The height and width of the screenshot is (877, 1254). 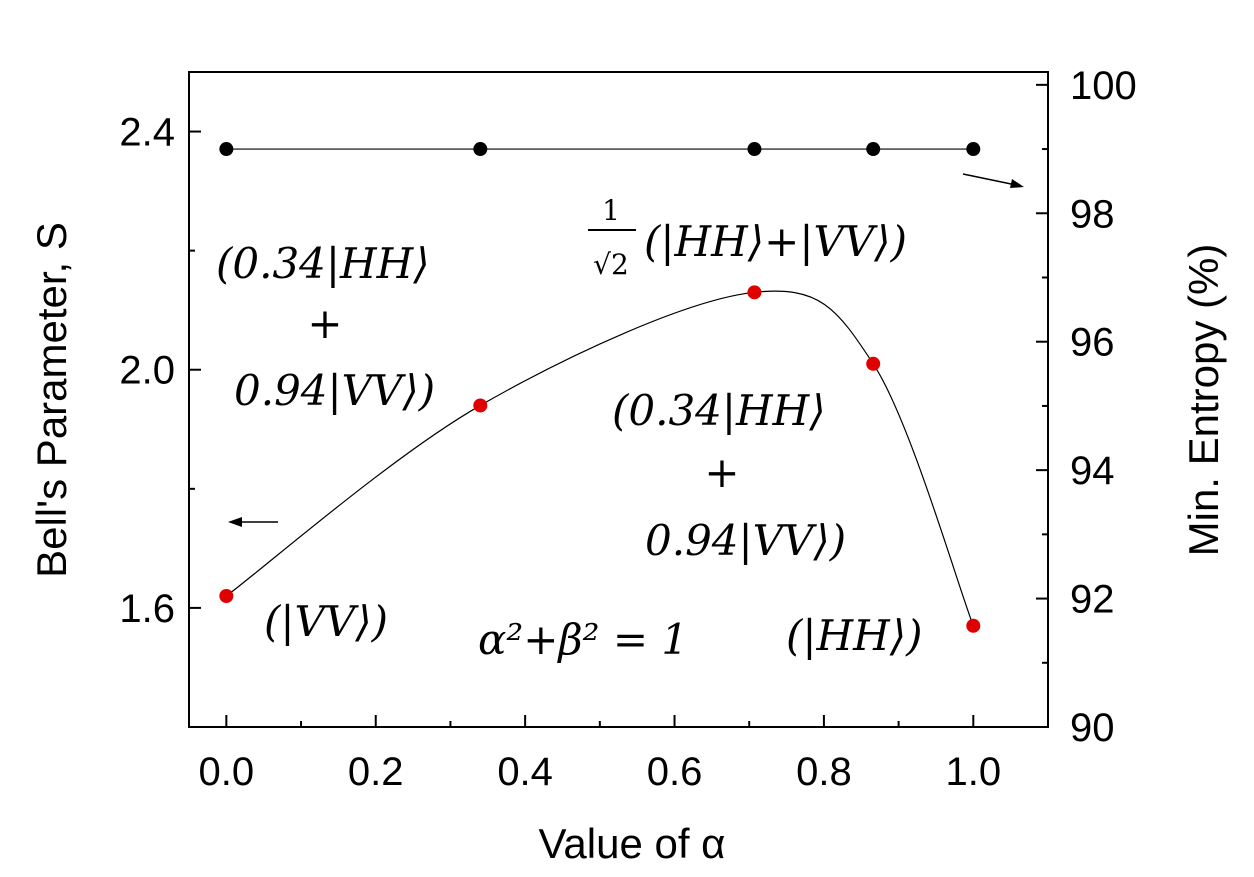 I want to click on right-tick-label: 94, so click(x=1092, y=471).